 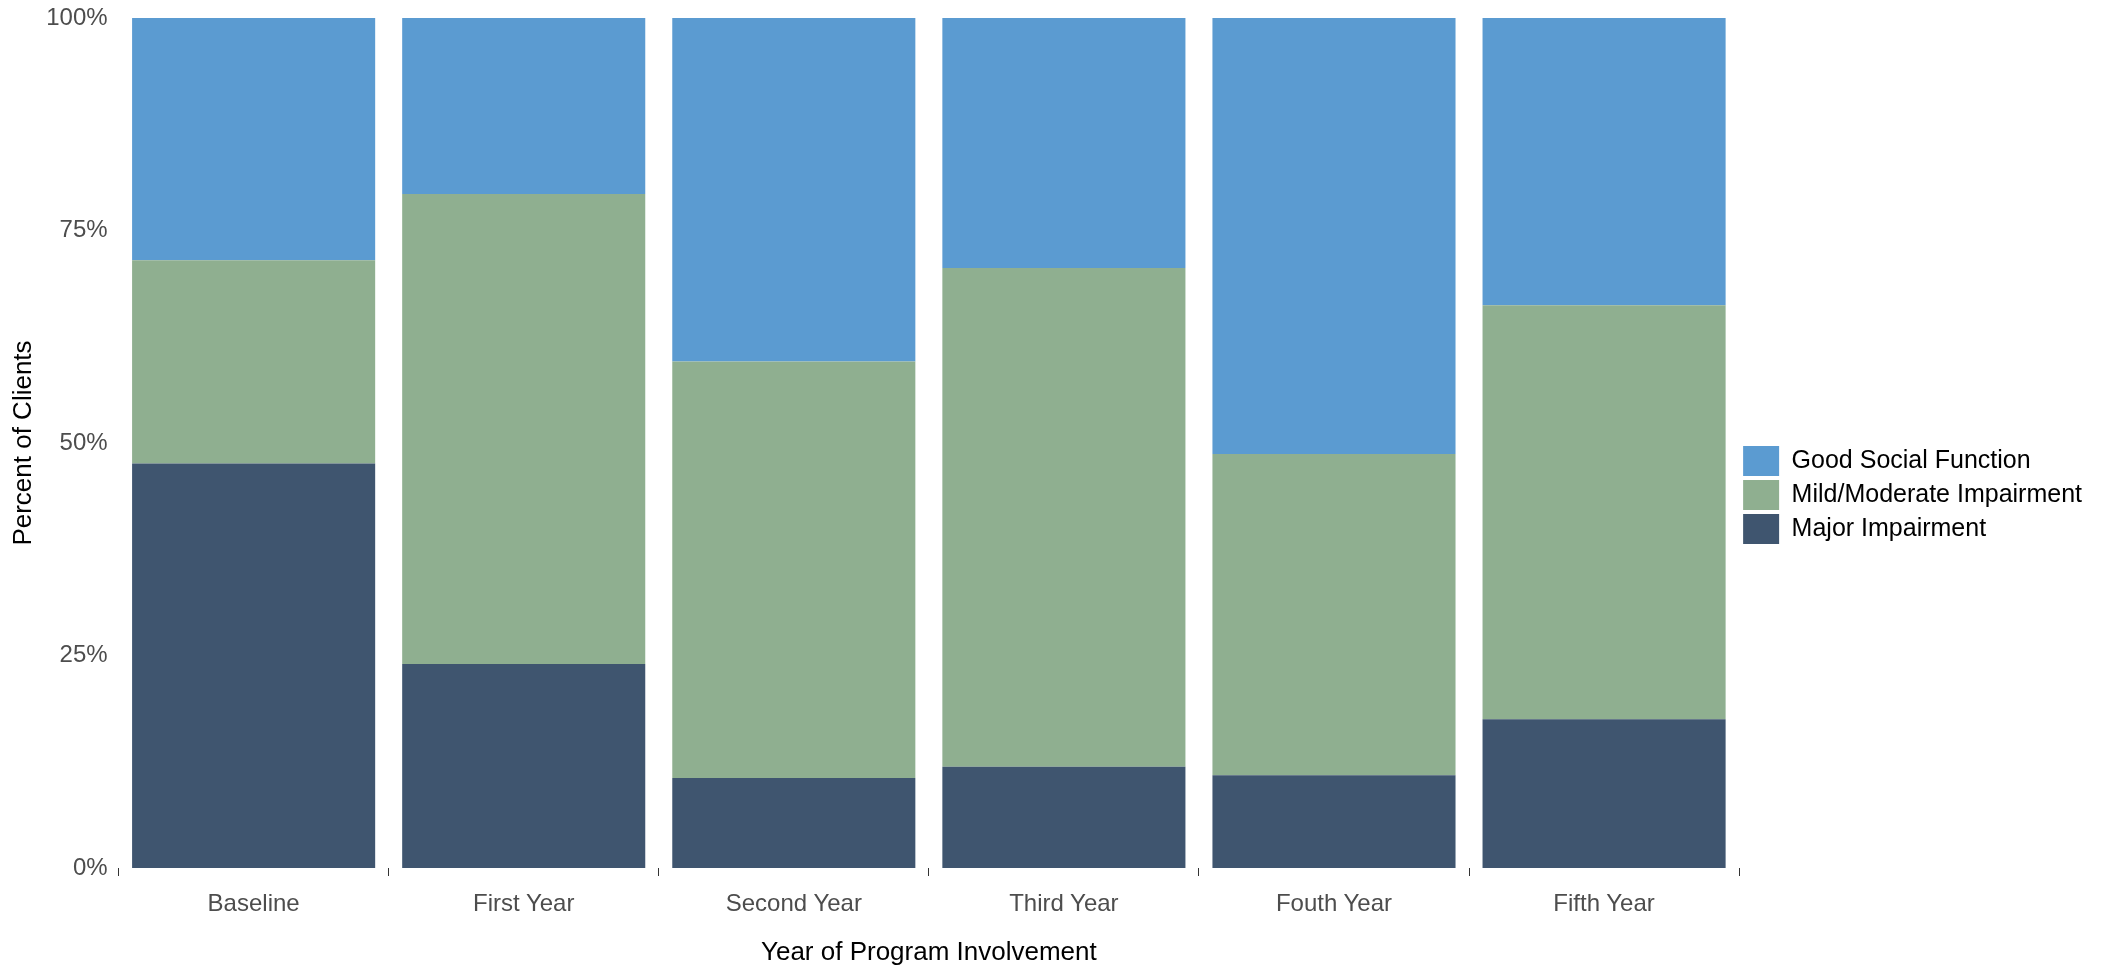 What do you see at coordinates (83, 654) in the screenshot?
I see `y-tick-label: 25%` at bounding box center [83, 654].